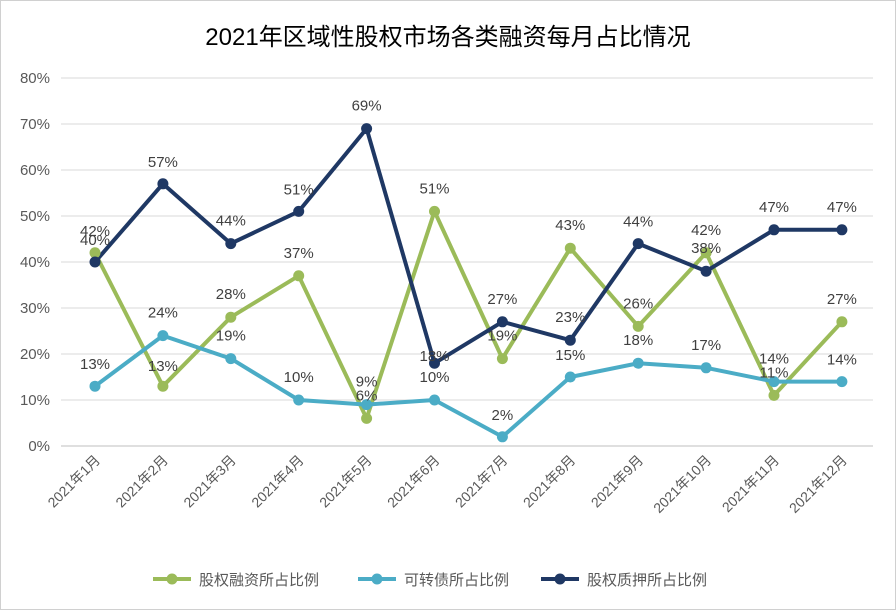 Image resolution: width=896 pixels, height=610 pixels. I want to click on data-label: 13%, so click(163, 366).